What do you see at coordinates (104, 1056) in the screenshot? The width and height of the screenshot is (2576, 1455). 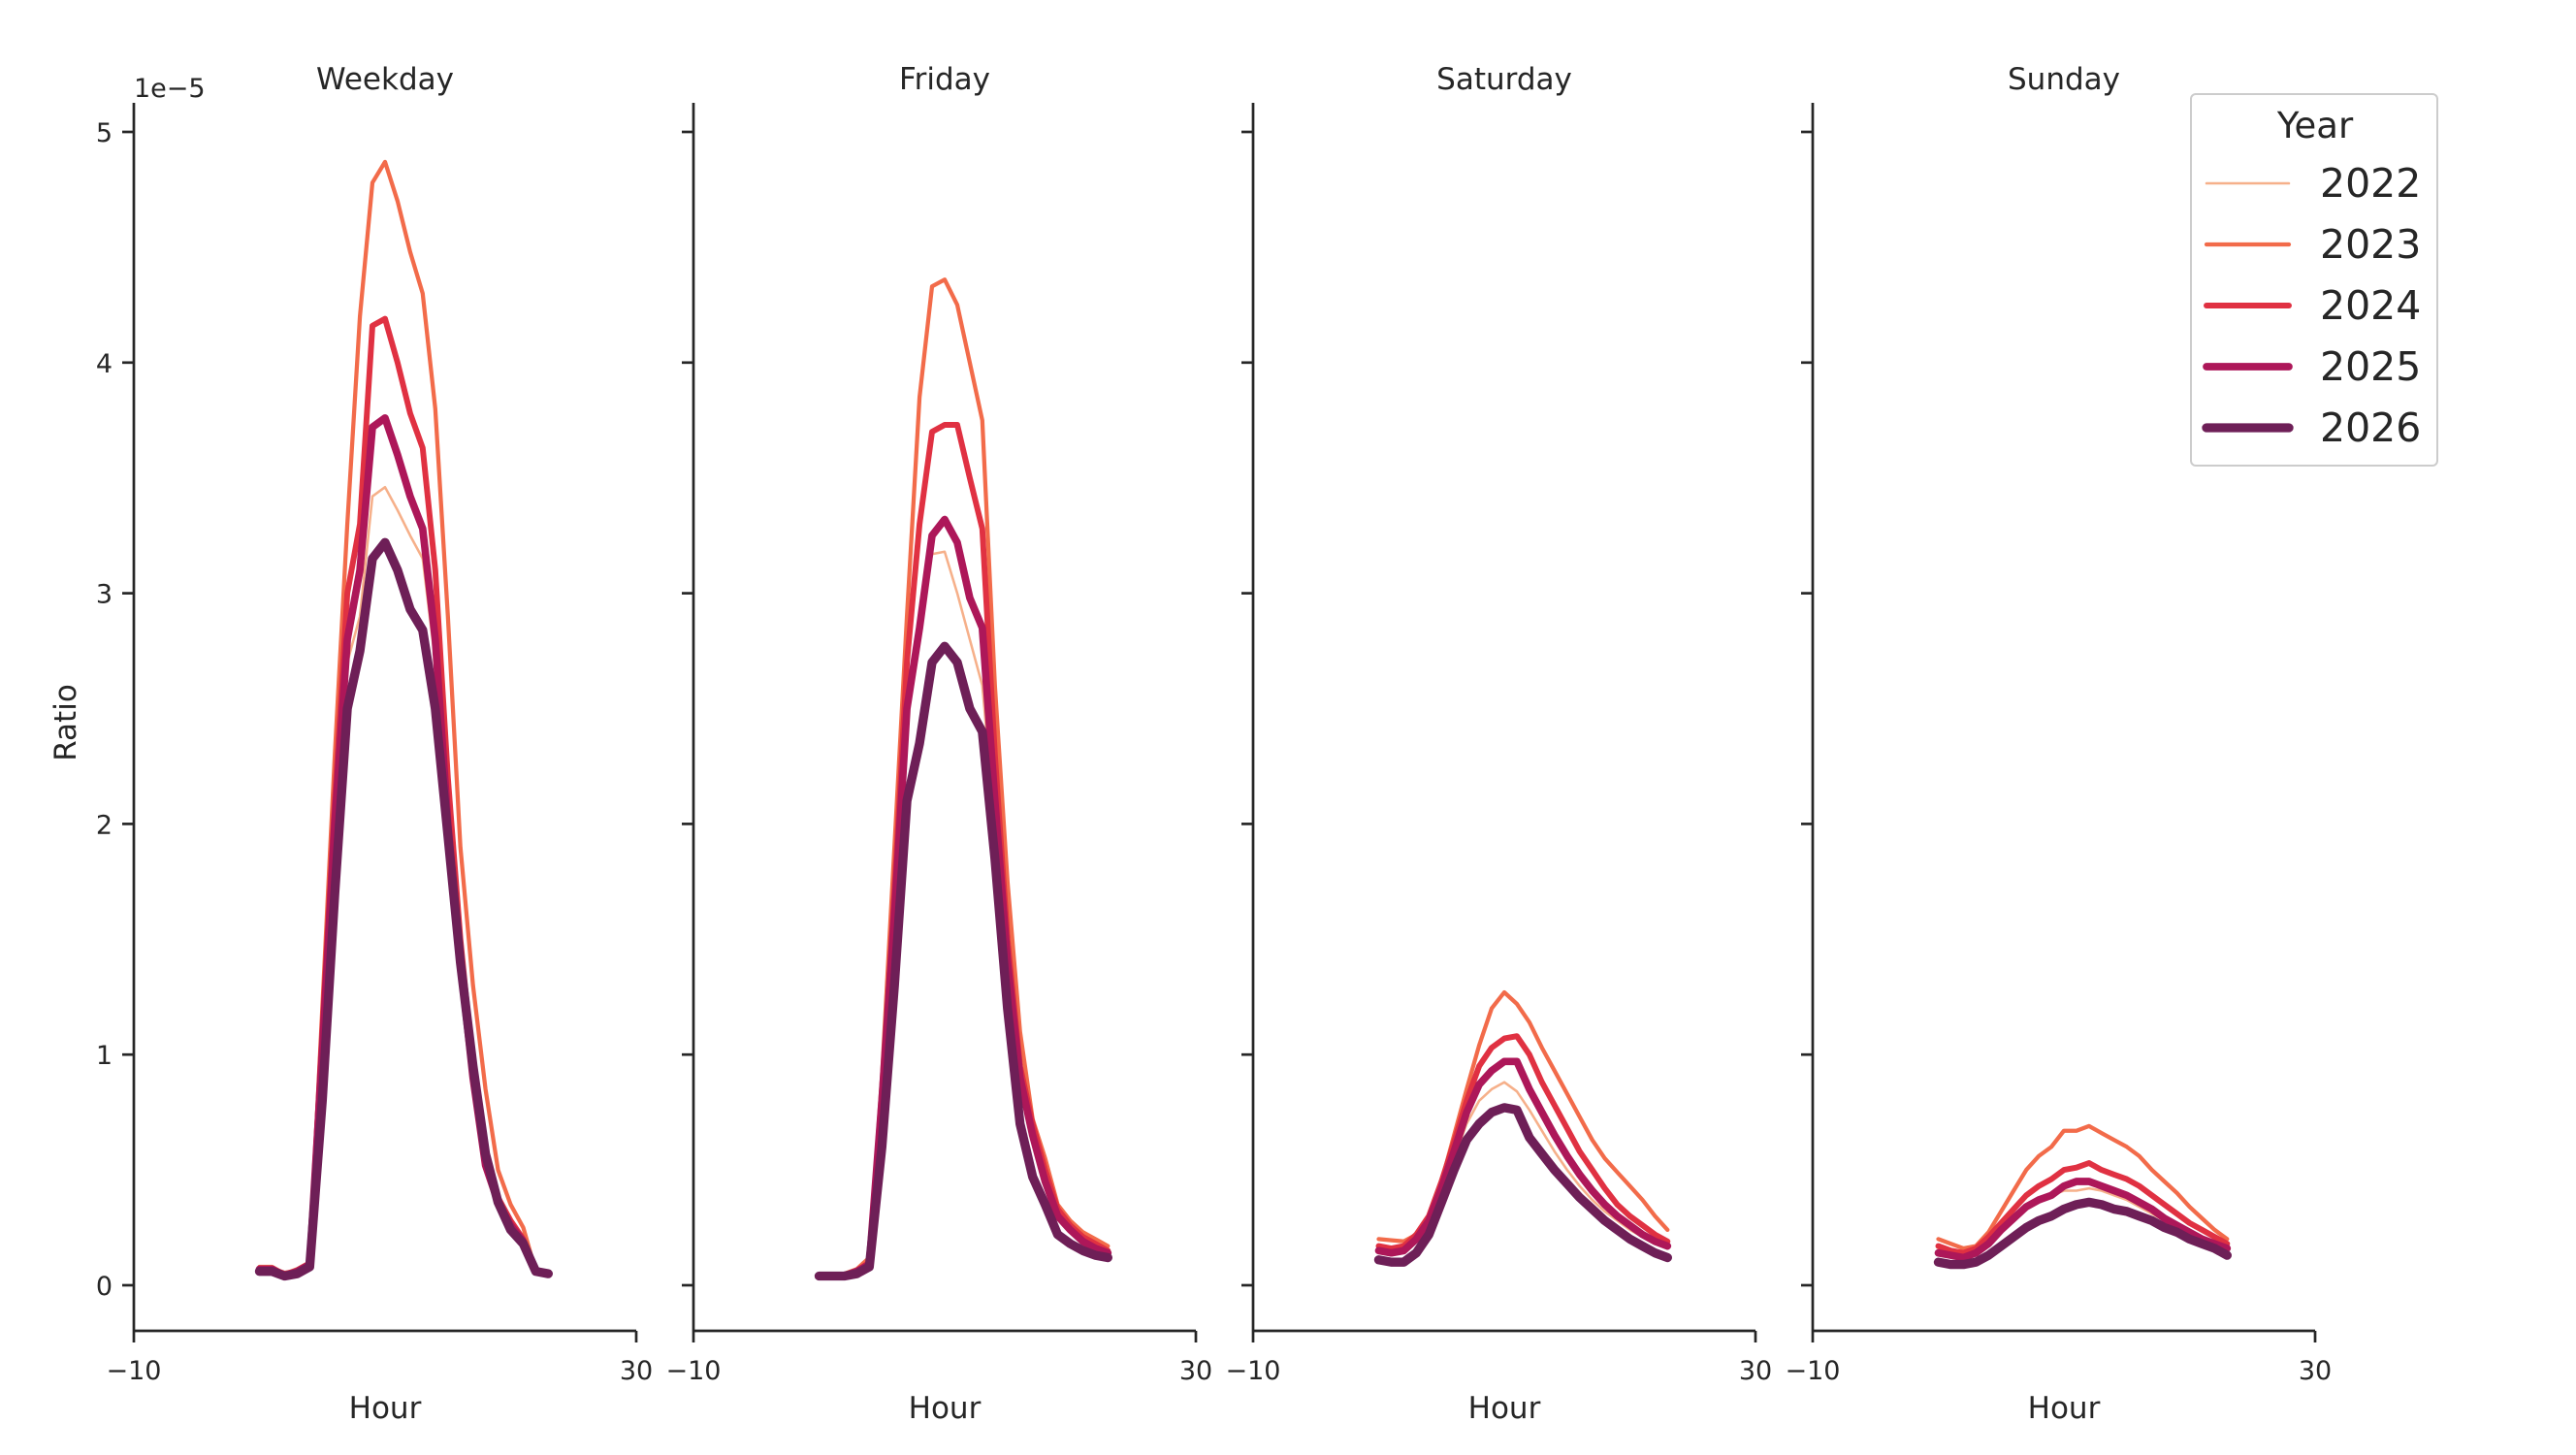 I see `y-tick-label: 1` at bounding box center [104, 1056].